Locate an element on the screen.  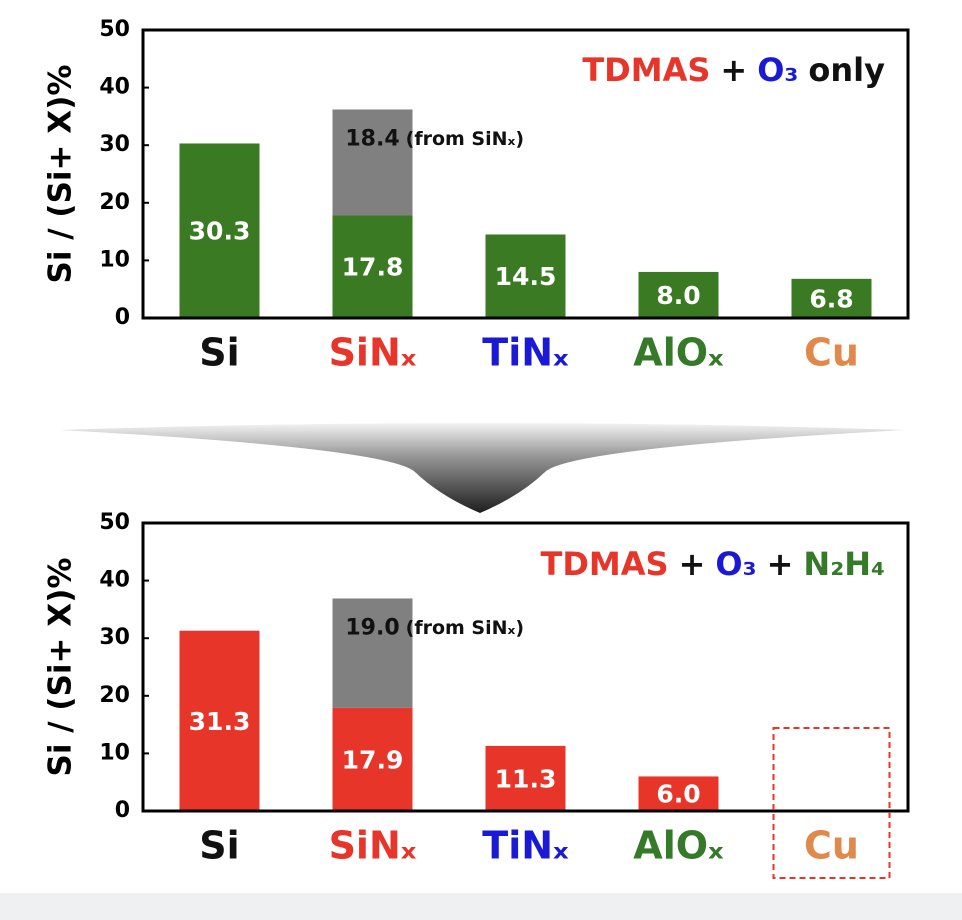
chart-title: TDMAS + O₃ only is located at coordinates (733, 70).